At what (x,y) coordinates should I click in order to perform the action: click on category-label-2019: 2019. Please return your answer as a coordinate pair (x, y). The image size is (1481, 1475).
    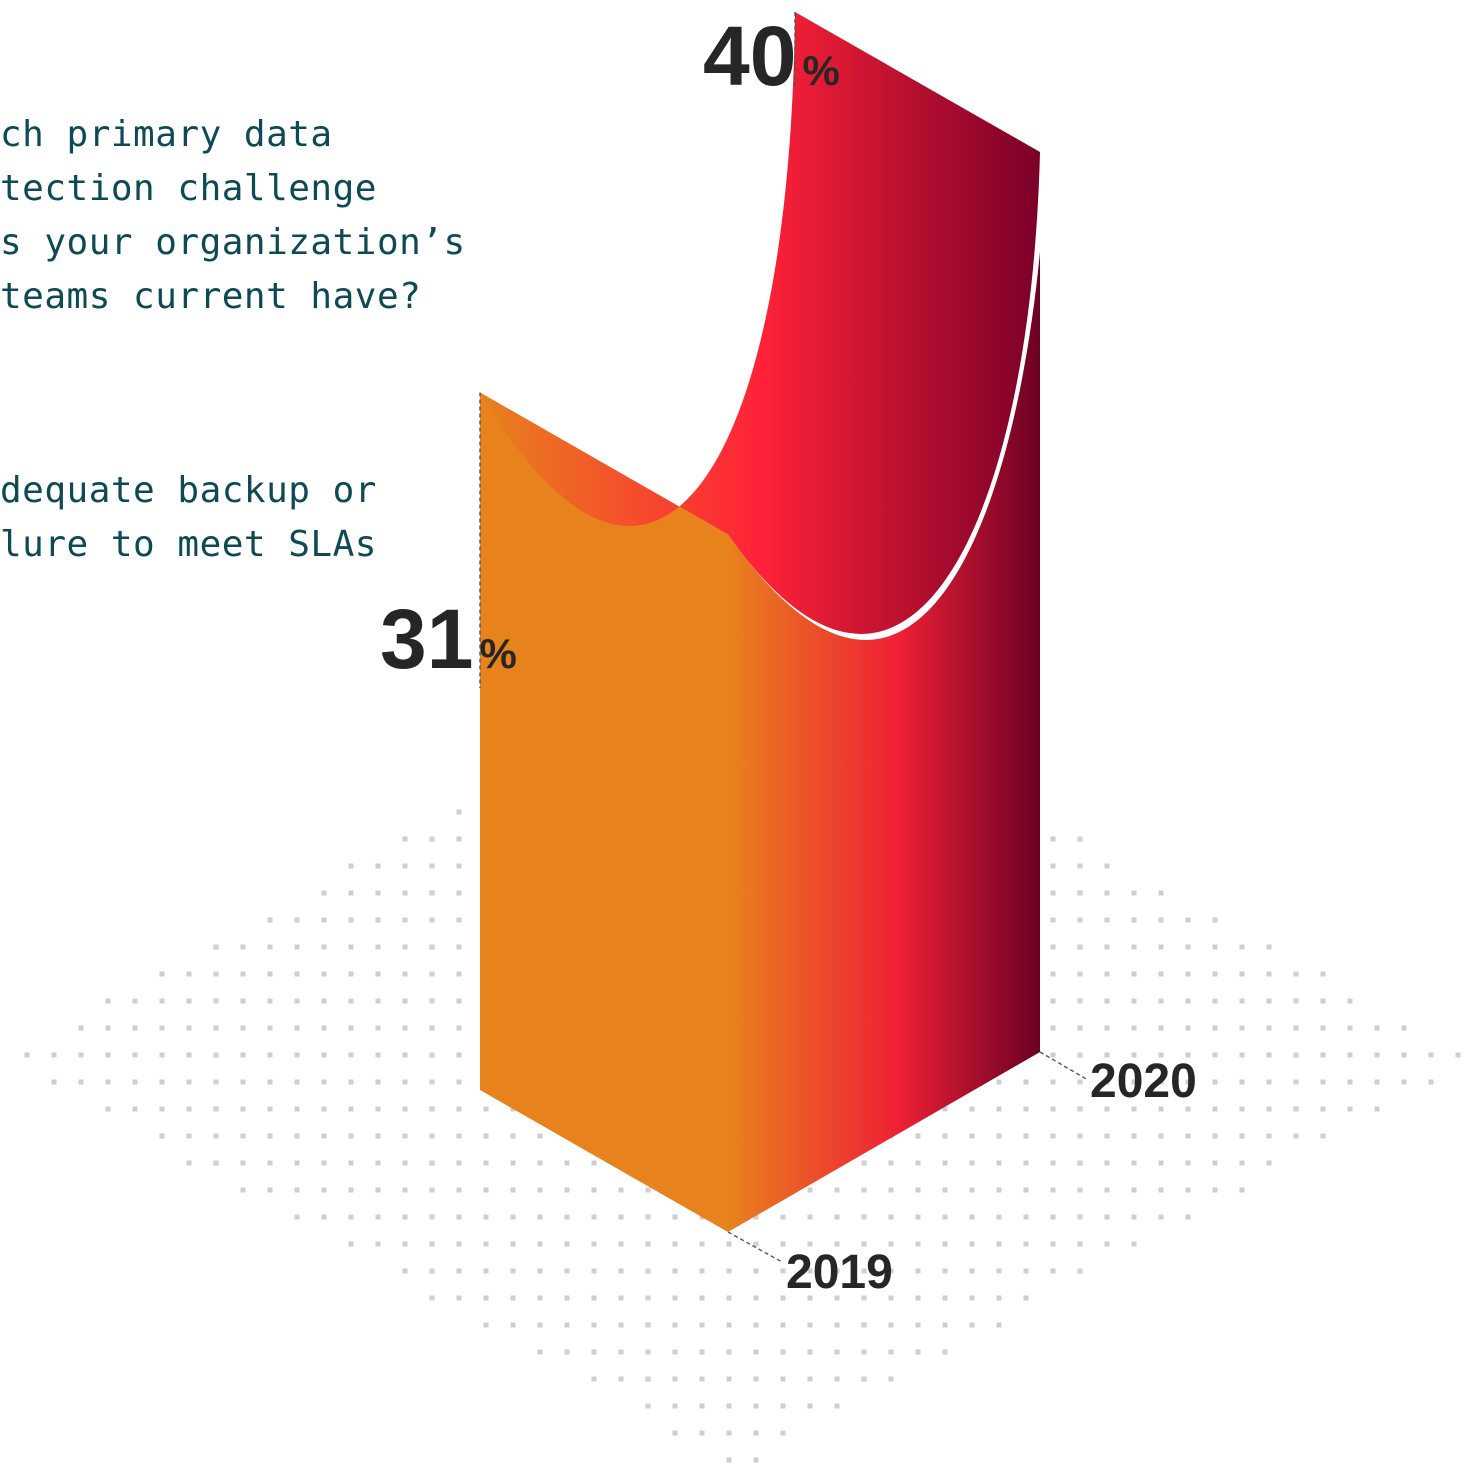
    Looking at the image, I should click on (839, 1272).